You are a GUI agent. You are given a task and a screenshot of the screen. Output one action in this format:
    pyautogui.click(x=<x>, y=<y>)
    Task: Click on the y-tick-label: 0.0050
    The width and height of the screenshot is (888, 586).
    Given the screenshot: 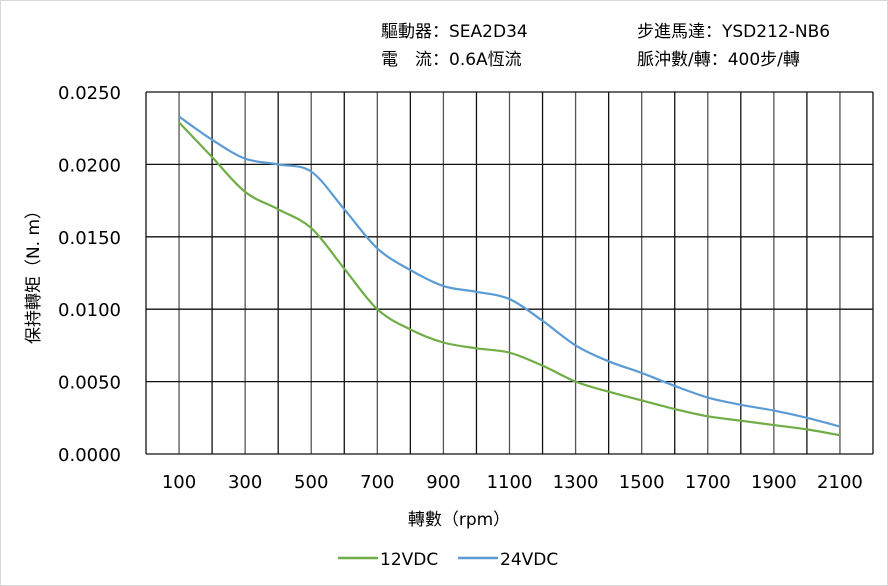 What is the action you would take?
    pyautogui.click(x=89, y=383)
    